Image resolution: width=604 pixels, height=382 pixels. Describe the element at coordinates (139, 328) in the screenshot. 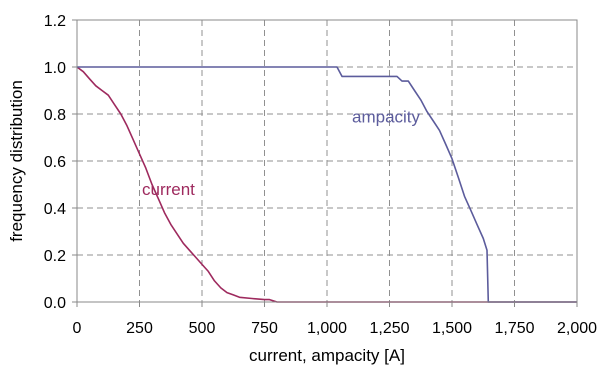

I see `x-tick-label: 250` at that location.